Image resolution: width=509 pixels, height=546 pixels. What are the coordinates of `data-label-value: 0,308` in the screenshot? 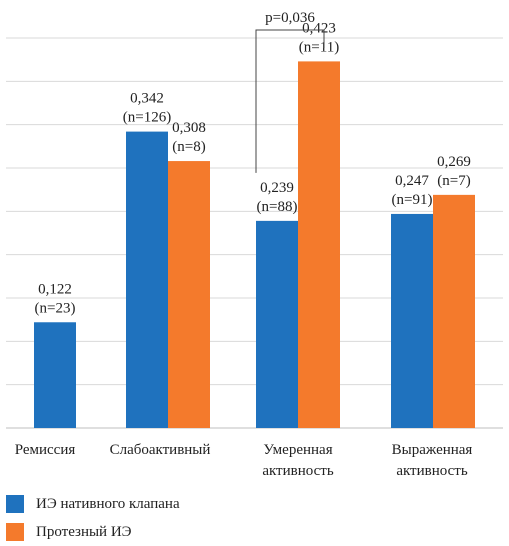 It's located at (189, 128).